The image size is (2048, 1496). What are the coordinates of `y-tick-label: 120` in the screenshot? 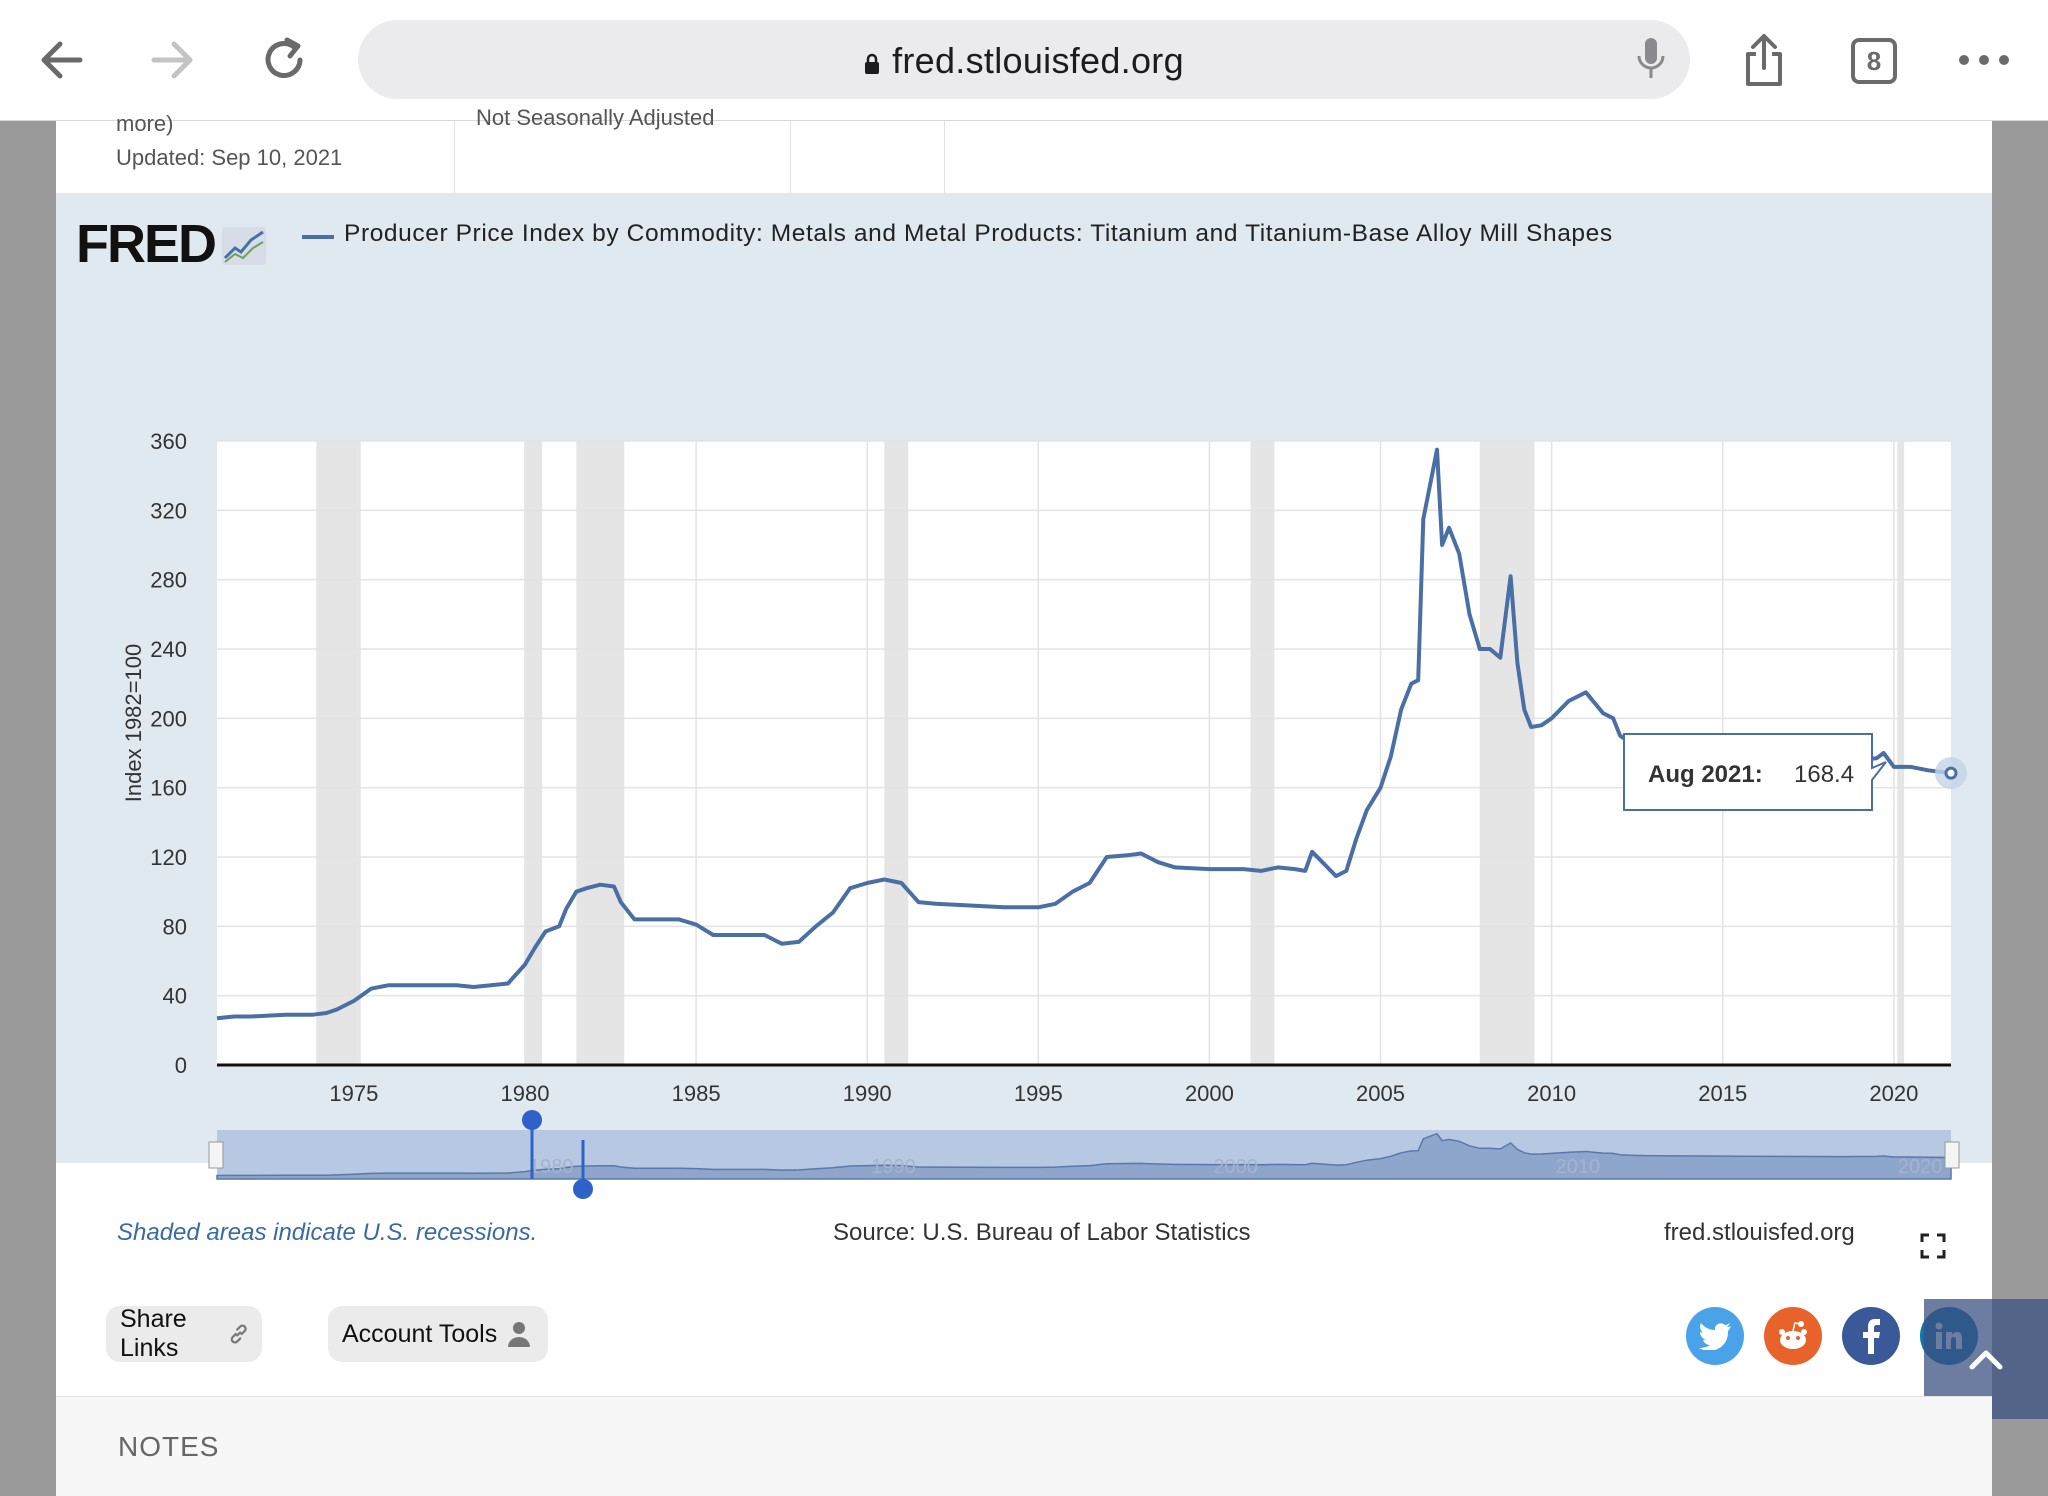 It's located at (168, 857).